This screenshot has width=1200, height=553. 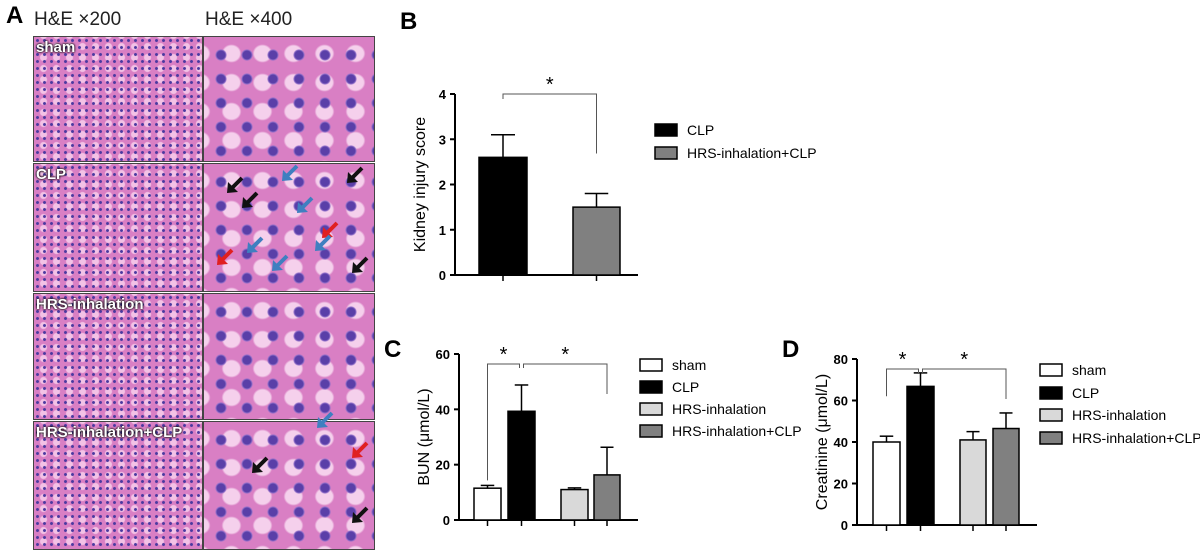 I want to click on y-axis-label-c: BUN (μmol/L), so click(x=424, y=436).